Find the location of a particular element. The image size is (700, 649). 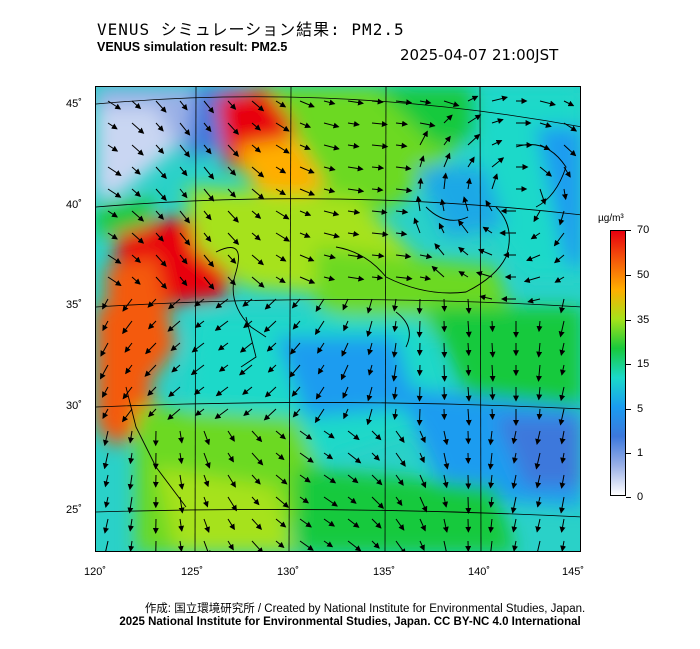

forecast-timestamp: 2025-04-07 21:00JST is located at coordinates (479, 55).